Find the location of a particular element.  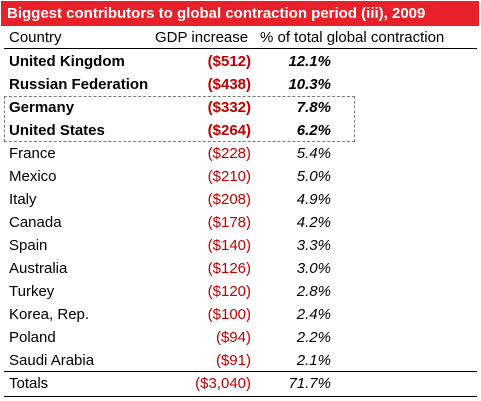

table-row: Russian Federation ($438) 10.3% is located at coordinates (240, 84).